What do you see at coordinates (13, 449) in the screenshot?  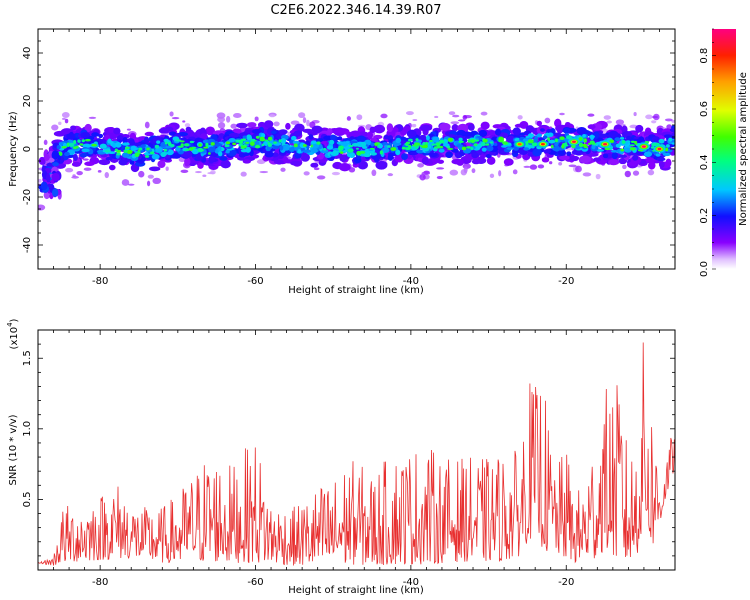 I see `snr-y-label: SNR (10 * v/v)` at bounding box center [13, 449].